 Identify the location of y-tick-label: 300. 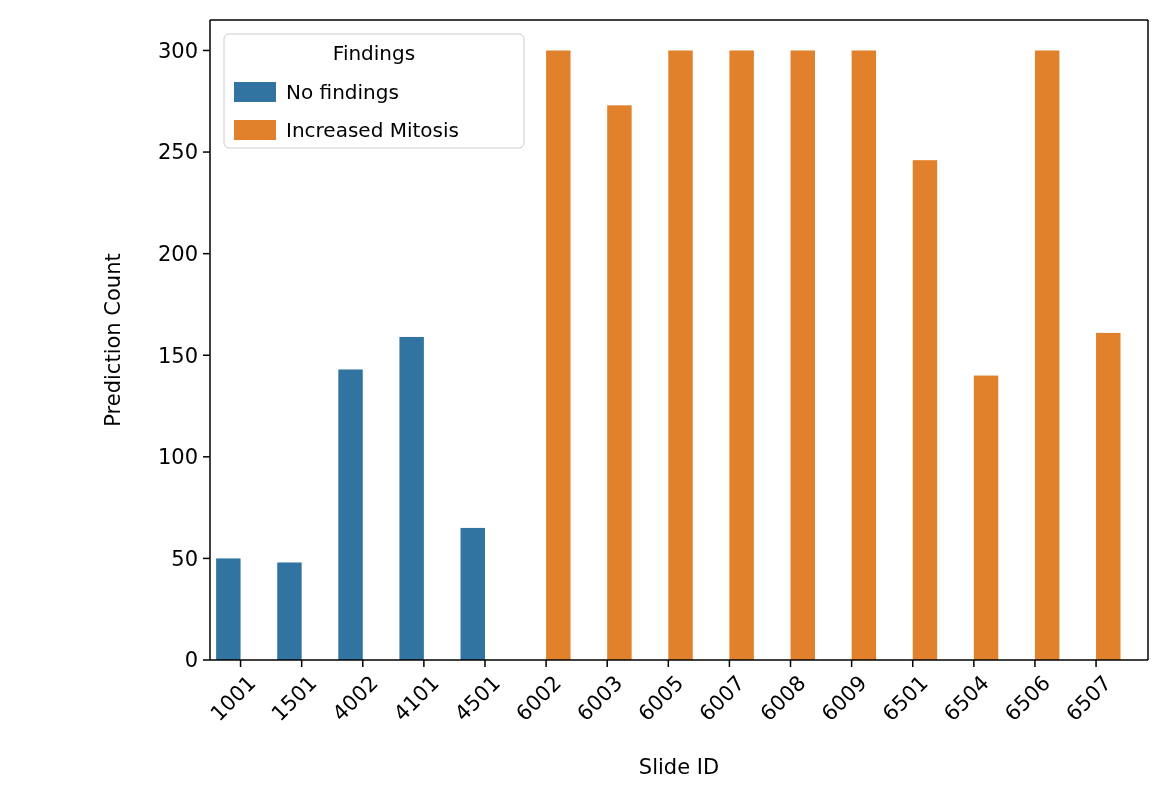
(177, 50).